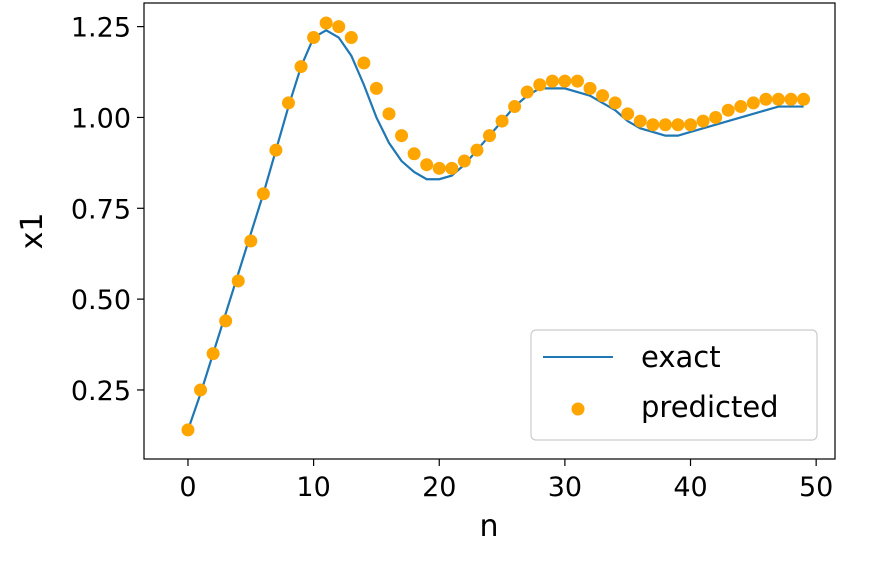 The height and width of the screenshot is (578, 872). Describe the element at coordinates (565, 487) in the screenshot. I see `x-tick-label: 30` at that location.